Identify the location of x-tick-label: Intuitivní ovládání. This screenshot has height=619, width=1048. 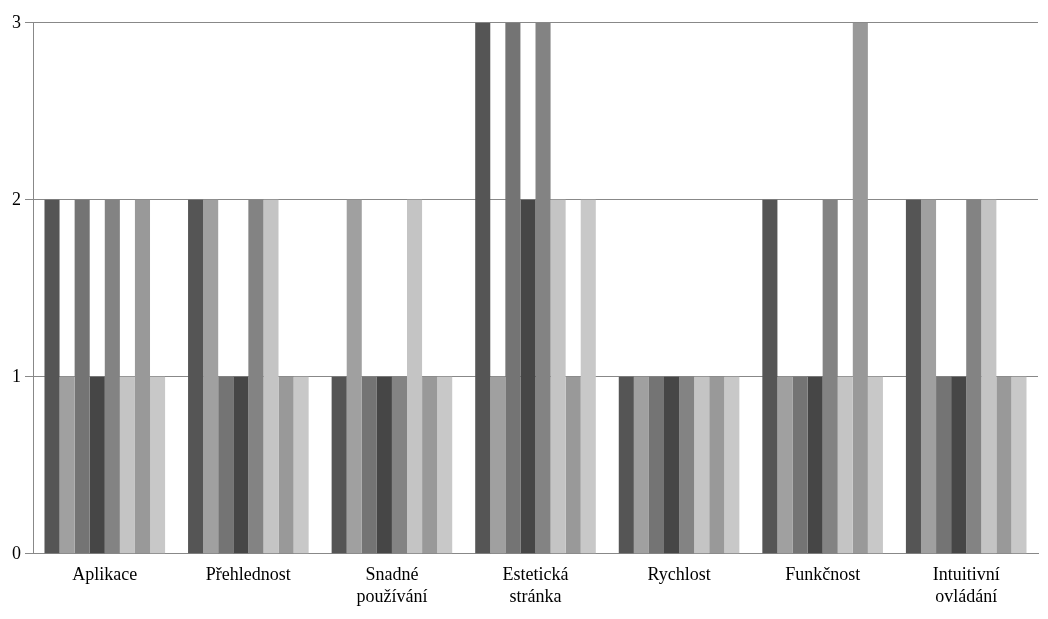
(966, 585).